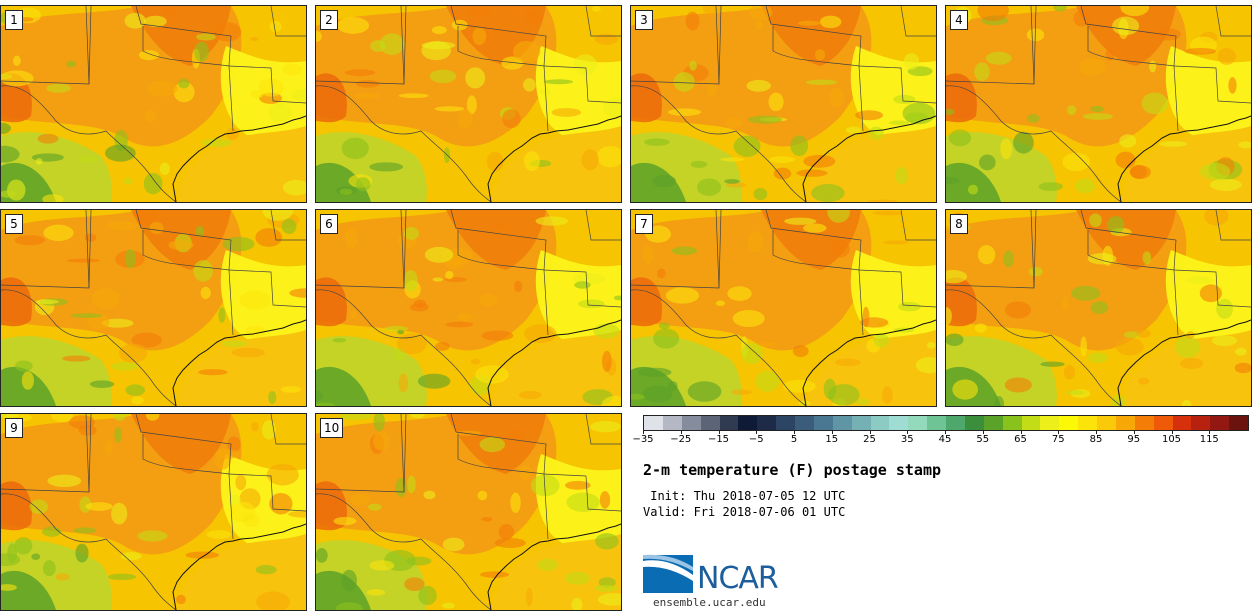 The width and height of the screenshot is (1260, 611). I want to click on colorbar-tick-label: 85, so click(1096, 439).